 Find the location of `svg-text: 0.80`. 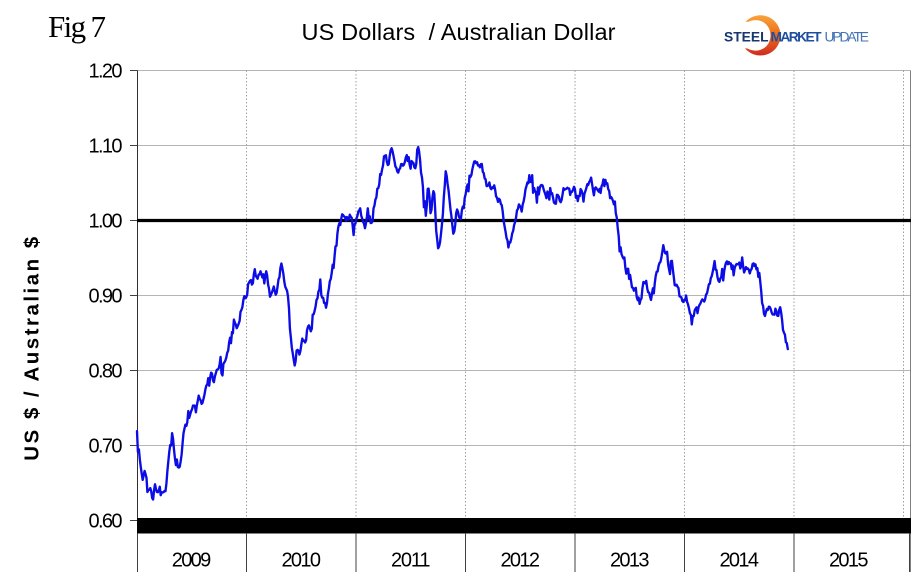

svg-text: 0.80 is located at coordinates (106, 372).